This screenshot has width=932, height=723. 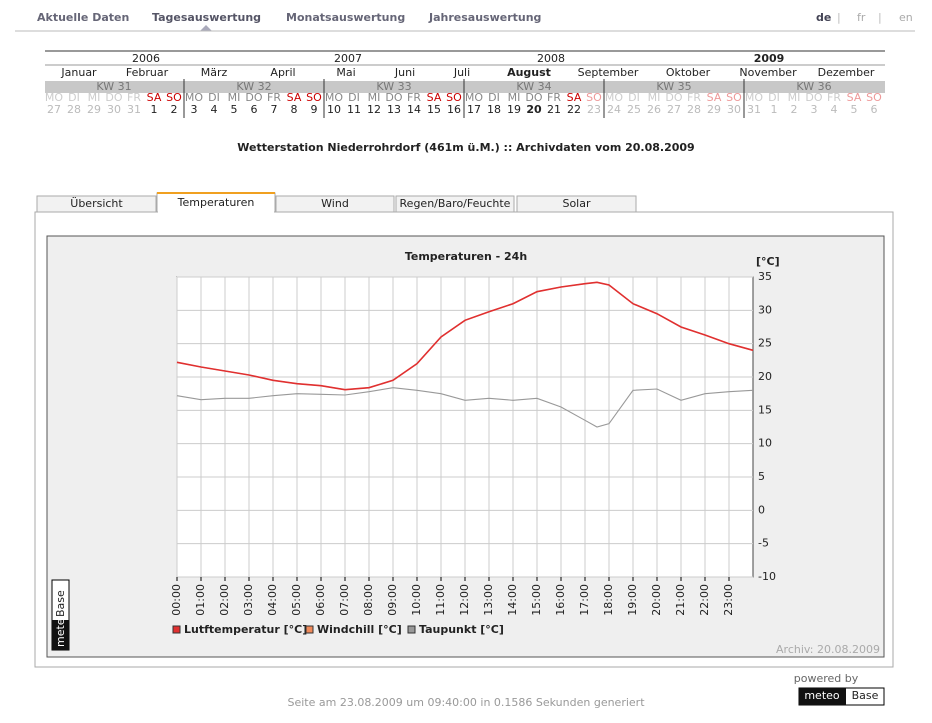 What do you see at coordinates (714, 109) in the screenshot?
I see `day: 29` at bounding box center [714, 109].